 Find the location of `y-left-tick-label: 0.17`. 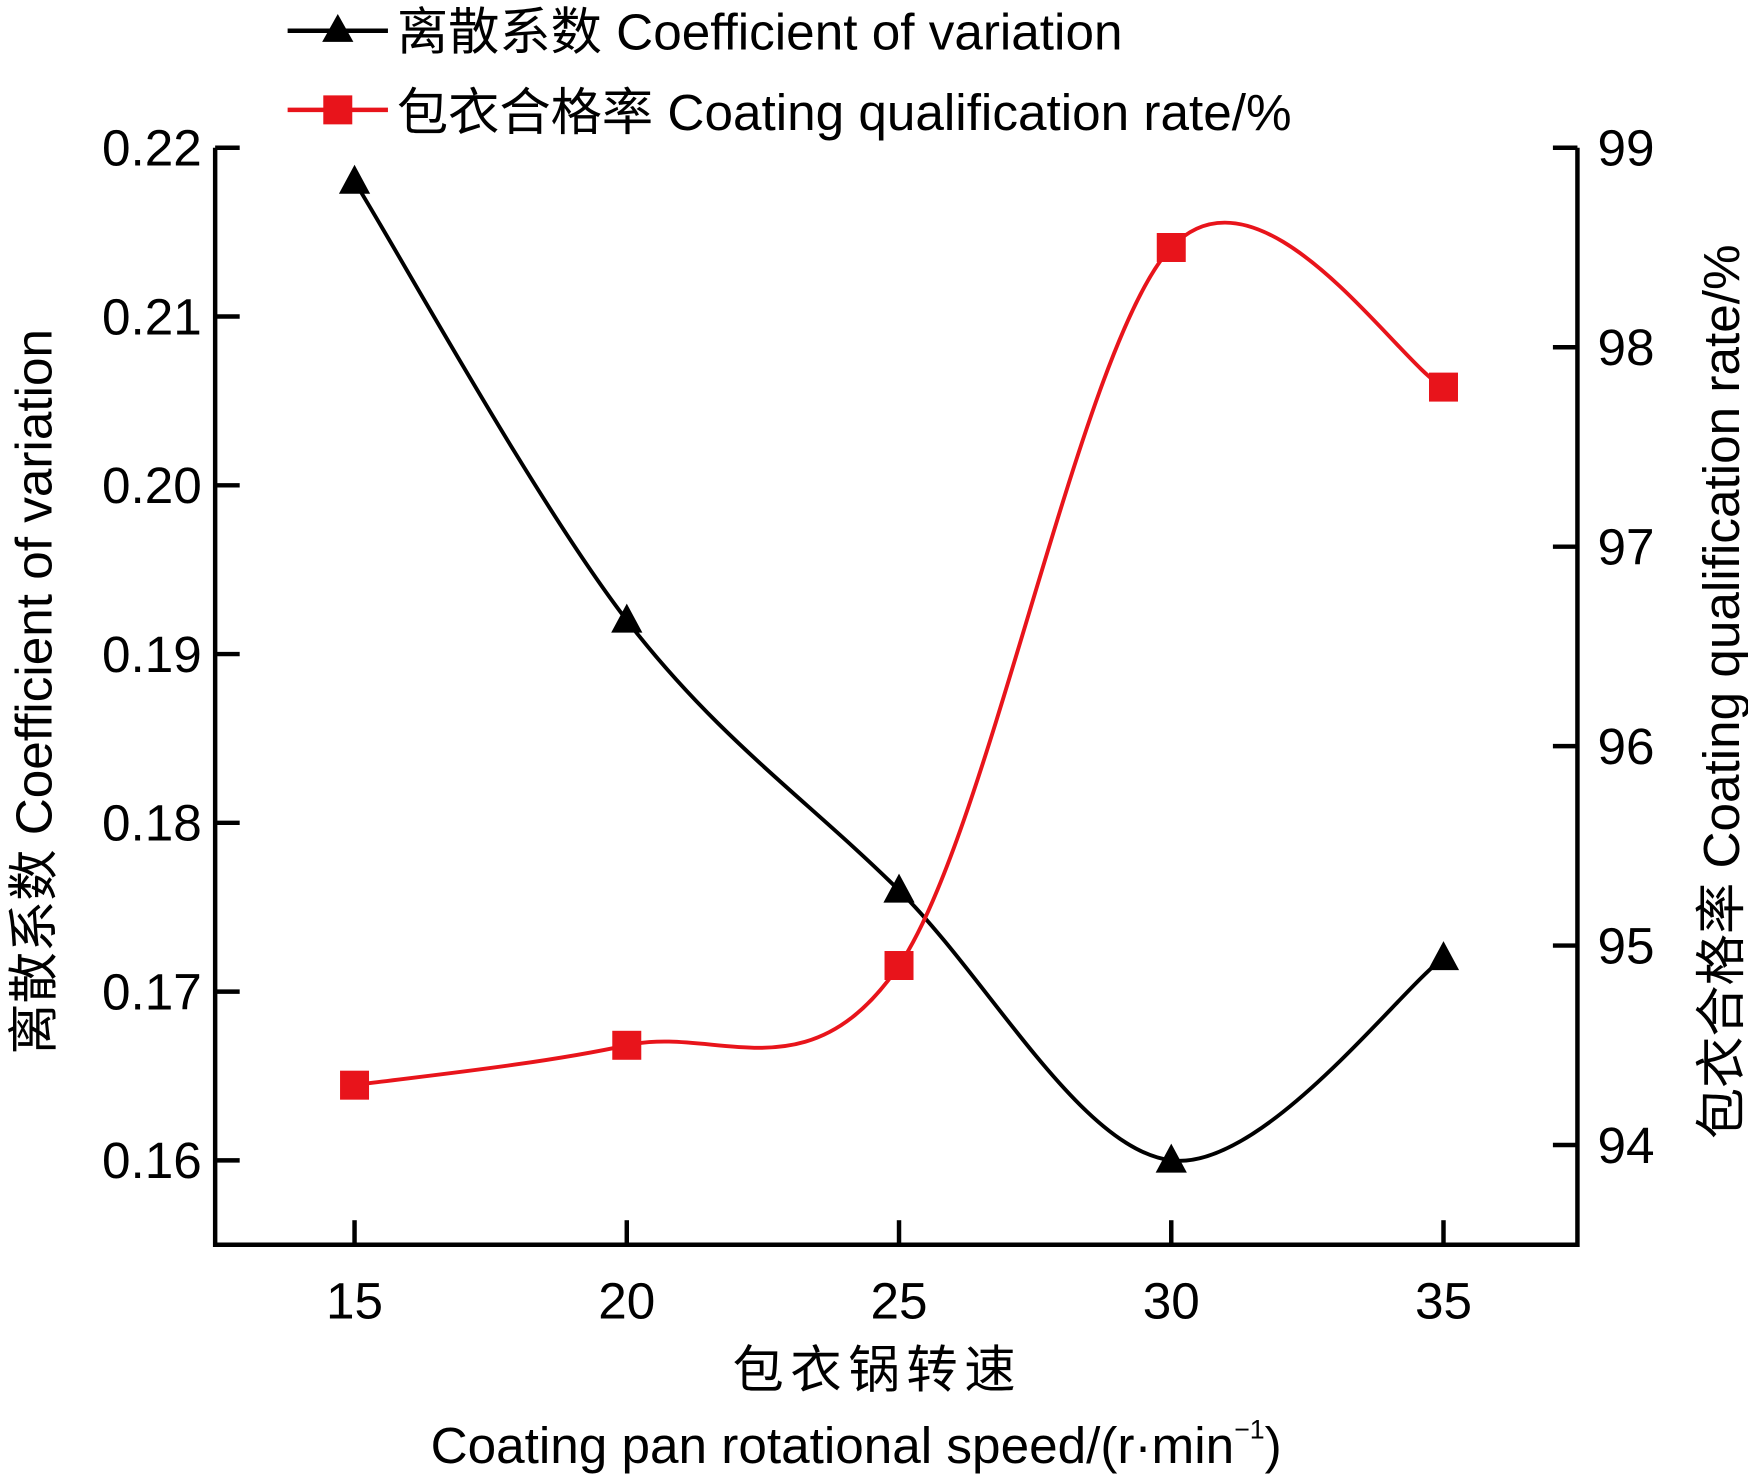

y-left-tick-label: 0.17 is located at coordinates (152, 991).